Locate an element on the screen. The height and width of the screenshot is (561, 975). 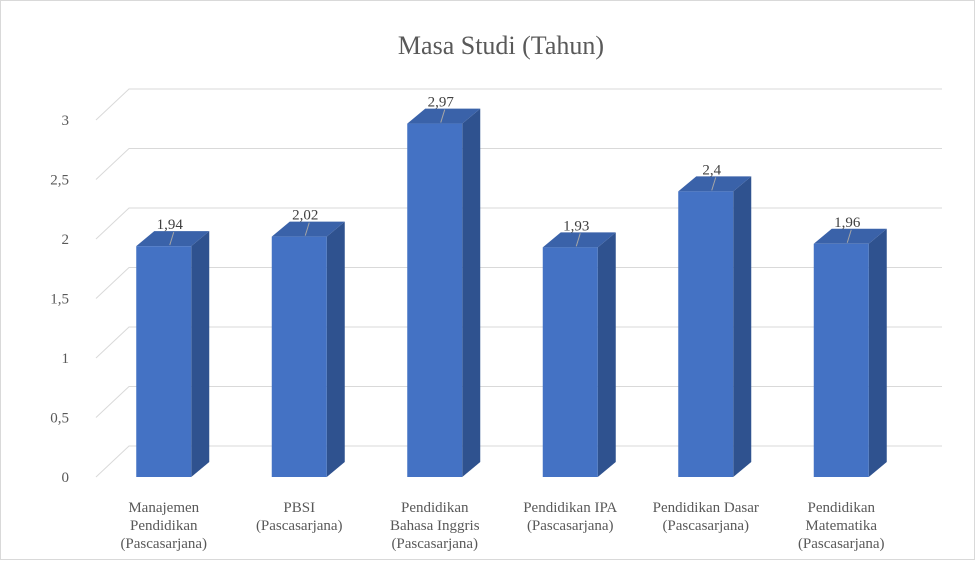
data-label: 2,02 is located at coordinates (305, 216).